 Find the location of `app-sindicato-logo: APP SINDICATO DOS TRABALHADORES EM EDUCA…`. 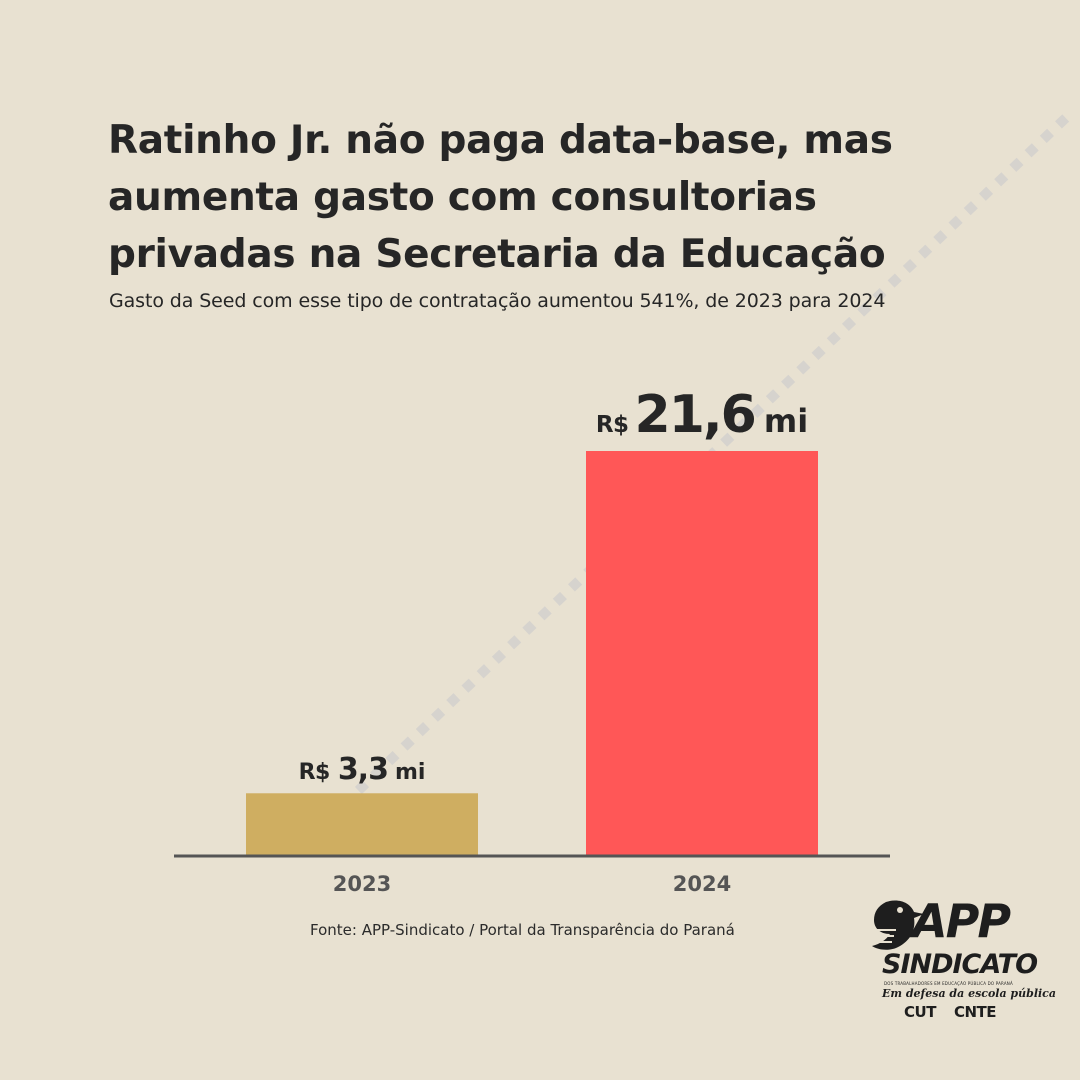

app-sindicato-logo: APP SINDICATO DOS TRABALHADORES EM EDUCA… is located at coordinates (960, 959).